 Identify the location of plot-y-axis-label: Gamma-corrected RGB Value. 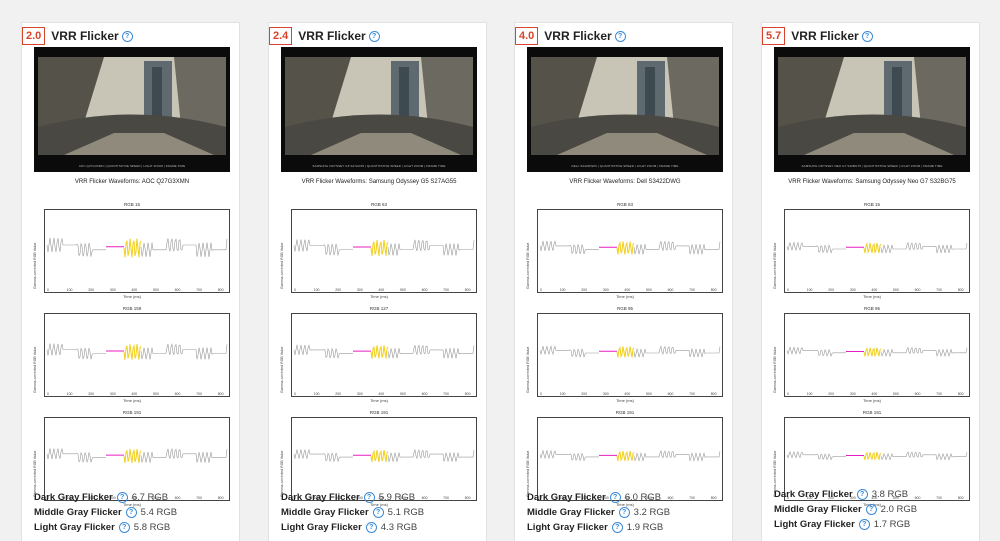
(282, 369).